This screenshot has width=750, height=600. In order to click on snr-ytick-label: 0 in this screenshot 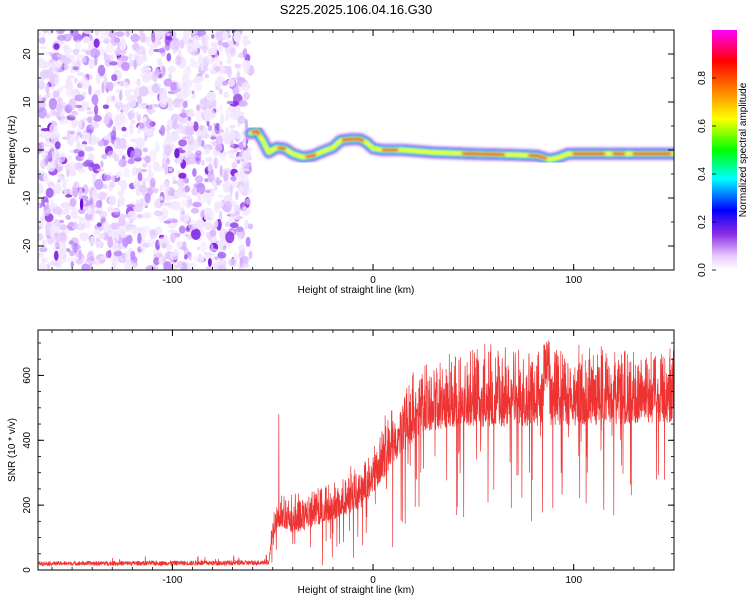, I will do `click(27, 570)`.